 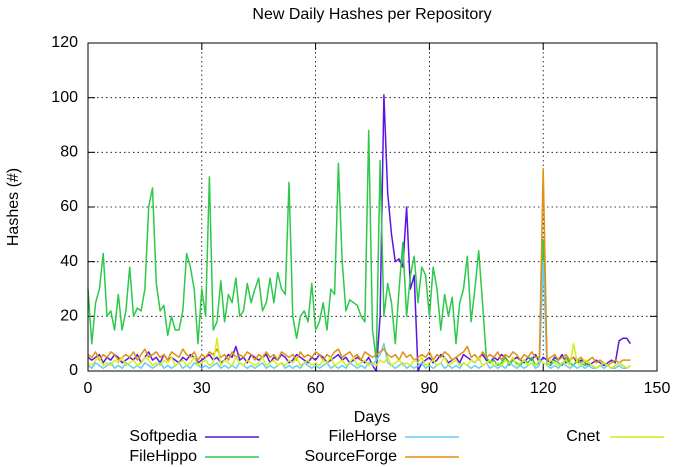 What do you see at coordinates (202, 388) in the screenshot?
I see `x-tick-label: 30` at bounding box center [202, 388].